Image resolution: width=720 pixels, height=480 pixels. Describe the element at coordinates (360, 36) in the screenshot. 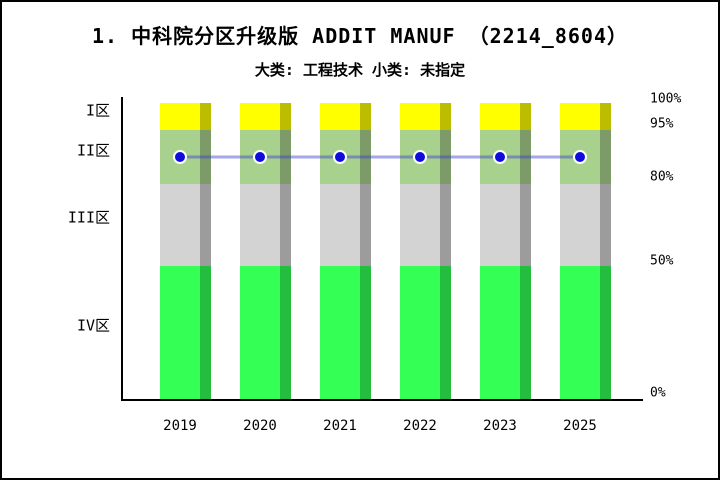

I see `chart-title: 1. 中科院分区升级版 ADDIT MANUF （2214_8604）` at that location.